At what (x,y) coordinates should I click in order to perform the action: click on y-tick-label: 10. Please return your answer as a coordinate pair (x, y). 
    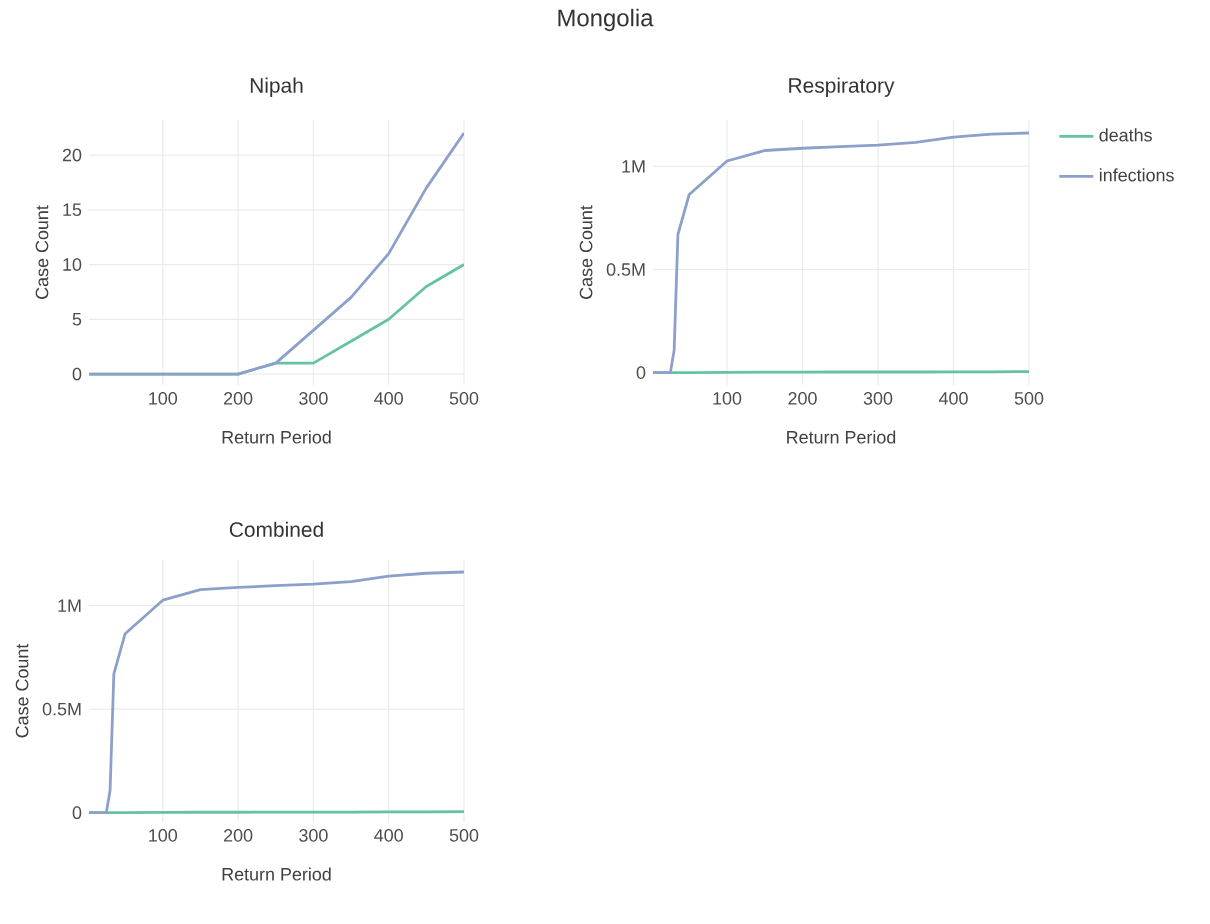
    Looking at the image, I should click on (72, 264).